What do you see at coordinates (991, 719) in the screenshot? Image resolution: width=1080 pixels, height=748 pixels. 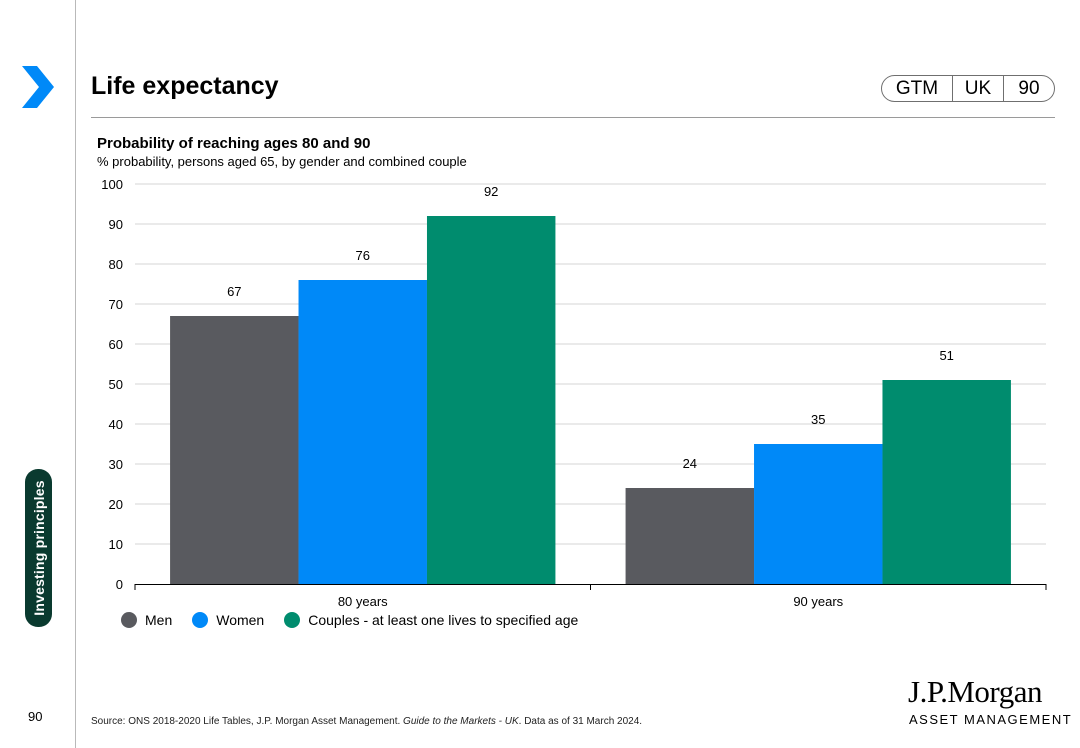 I see `asset-management-label: ASSET MANAGEMENT` at bounding box center [991, 719].